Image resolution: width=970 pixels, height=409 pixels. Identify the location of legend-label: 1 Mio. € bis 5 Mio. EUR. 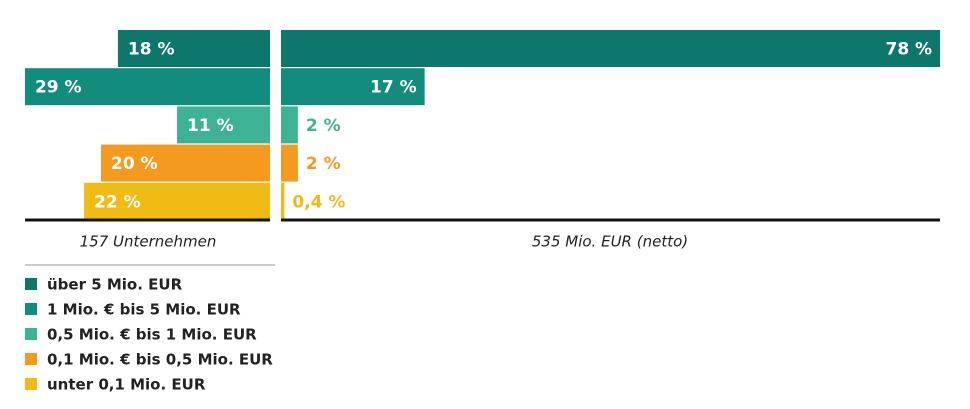
(144, 310).